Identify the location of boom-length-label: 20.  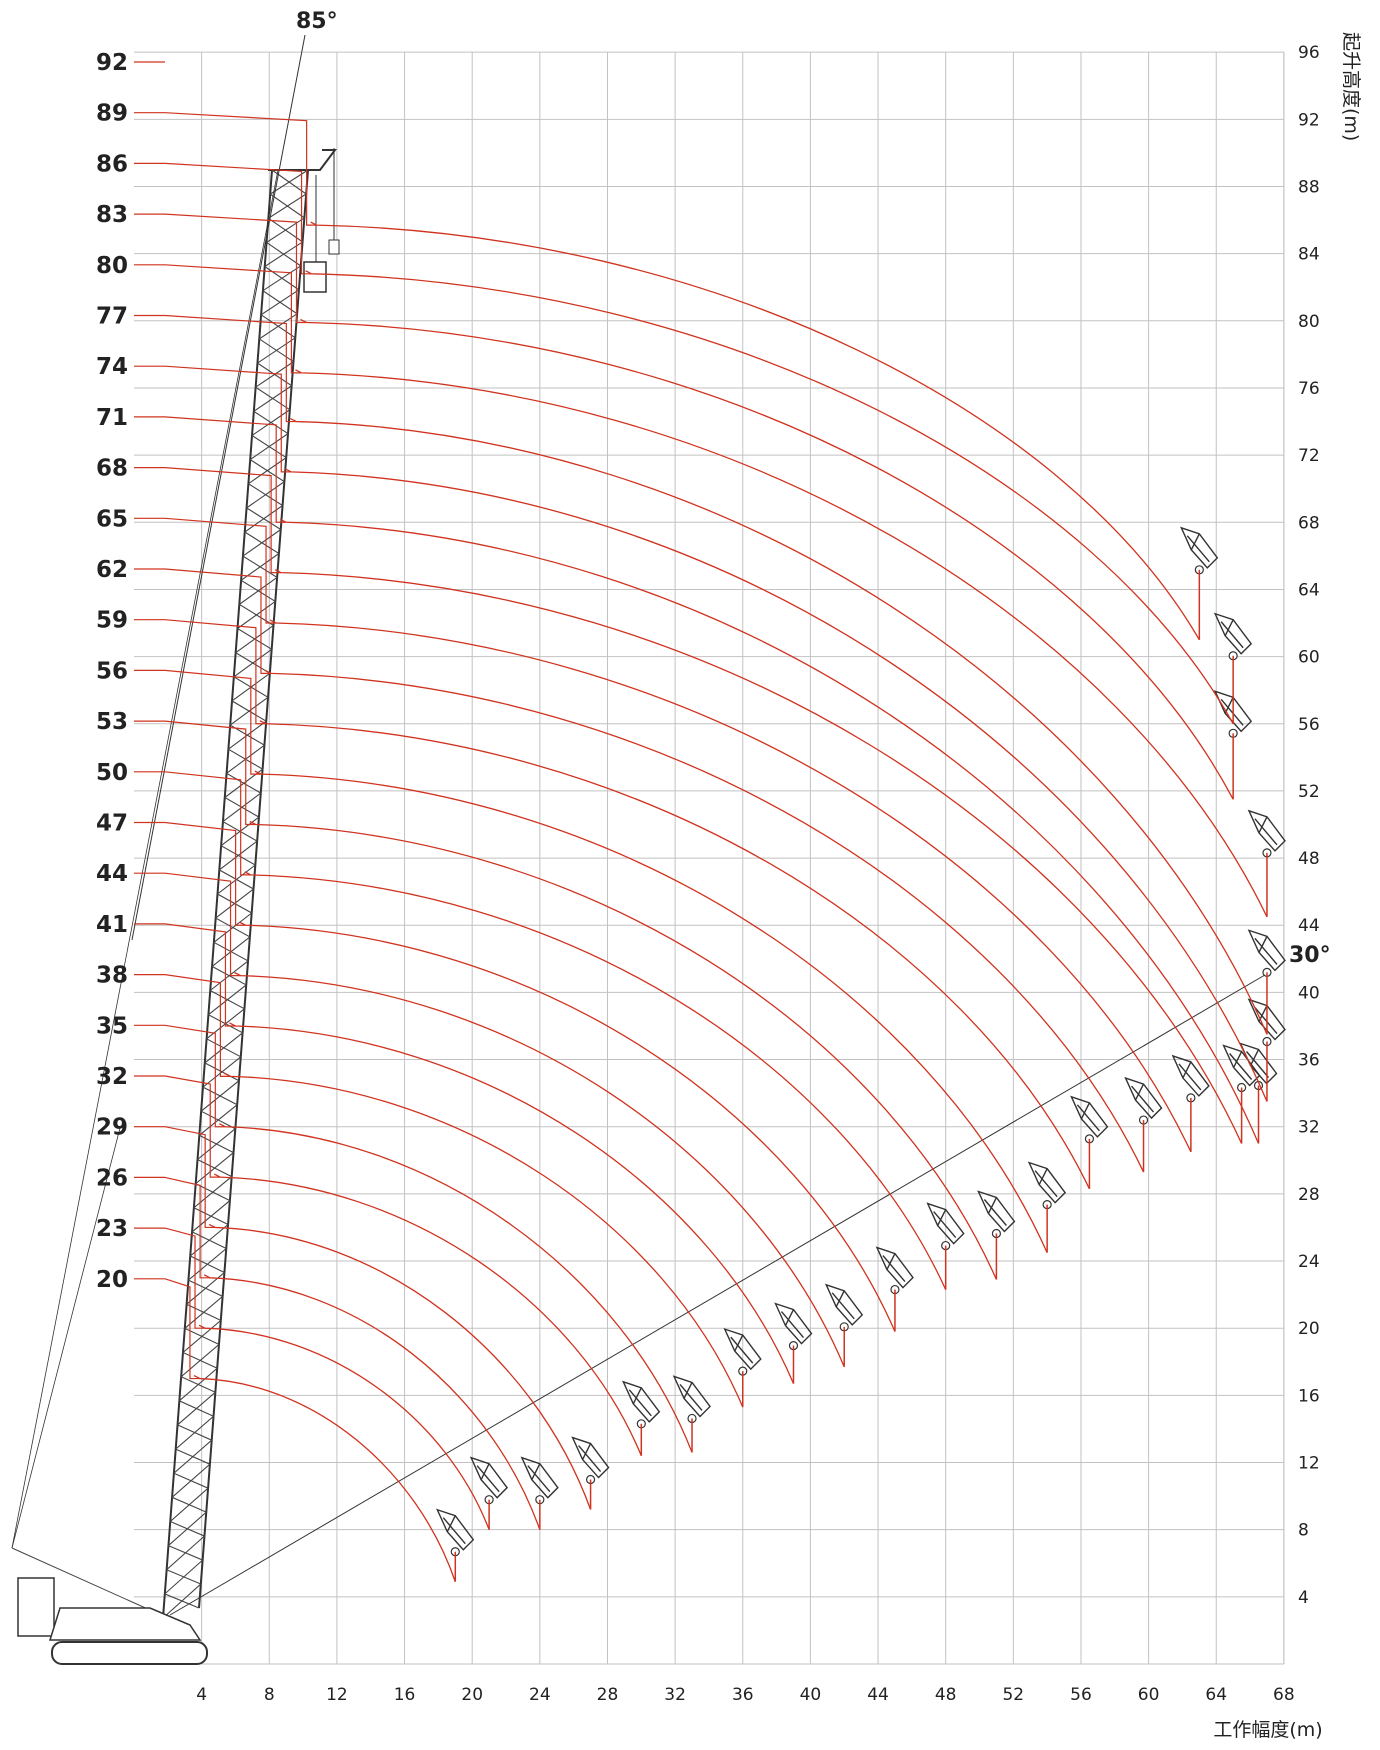
(112, 1280).